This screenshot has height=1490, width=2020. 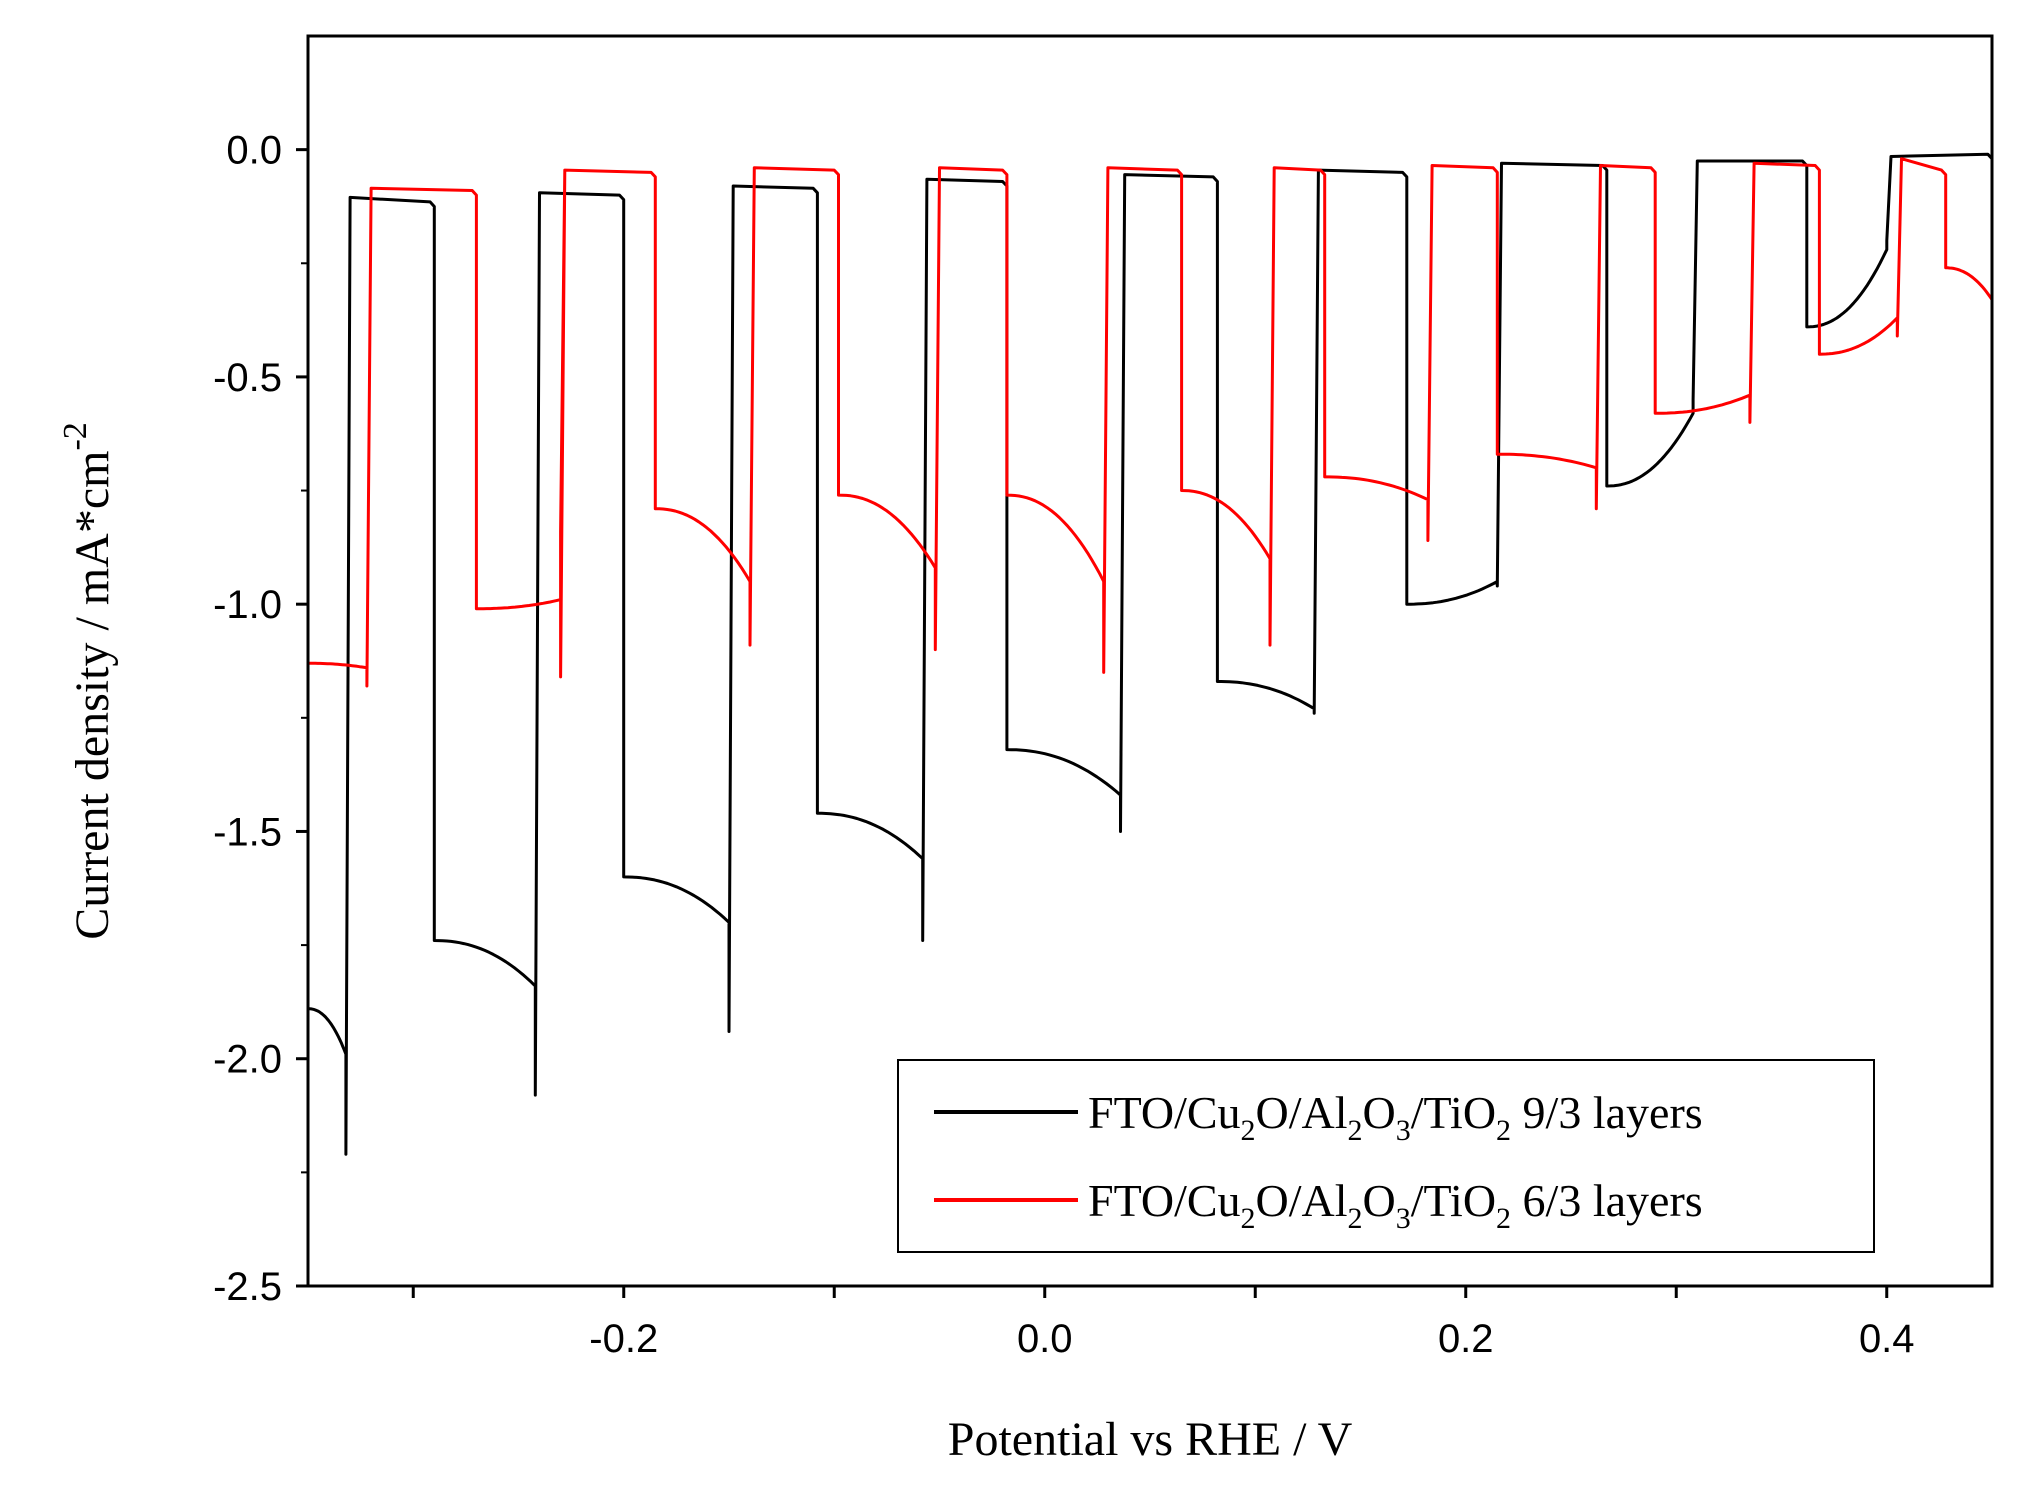 I want to click on x-tick-label: 0.0, so click(x=1045, y=1339).